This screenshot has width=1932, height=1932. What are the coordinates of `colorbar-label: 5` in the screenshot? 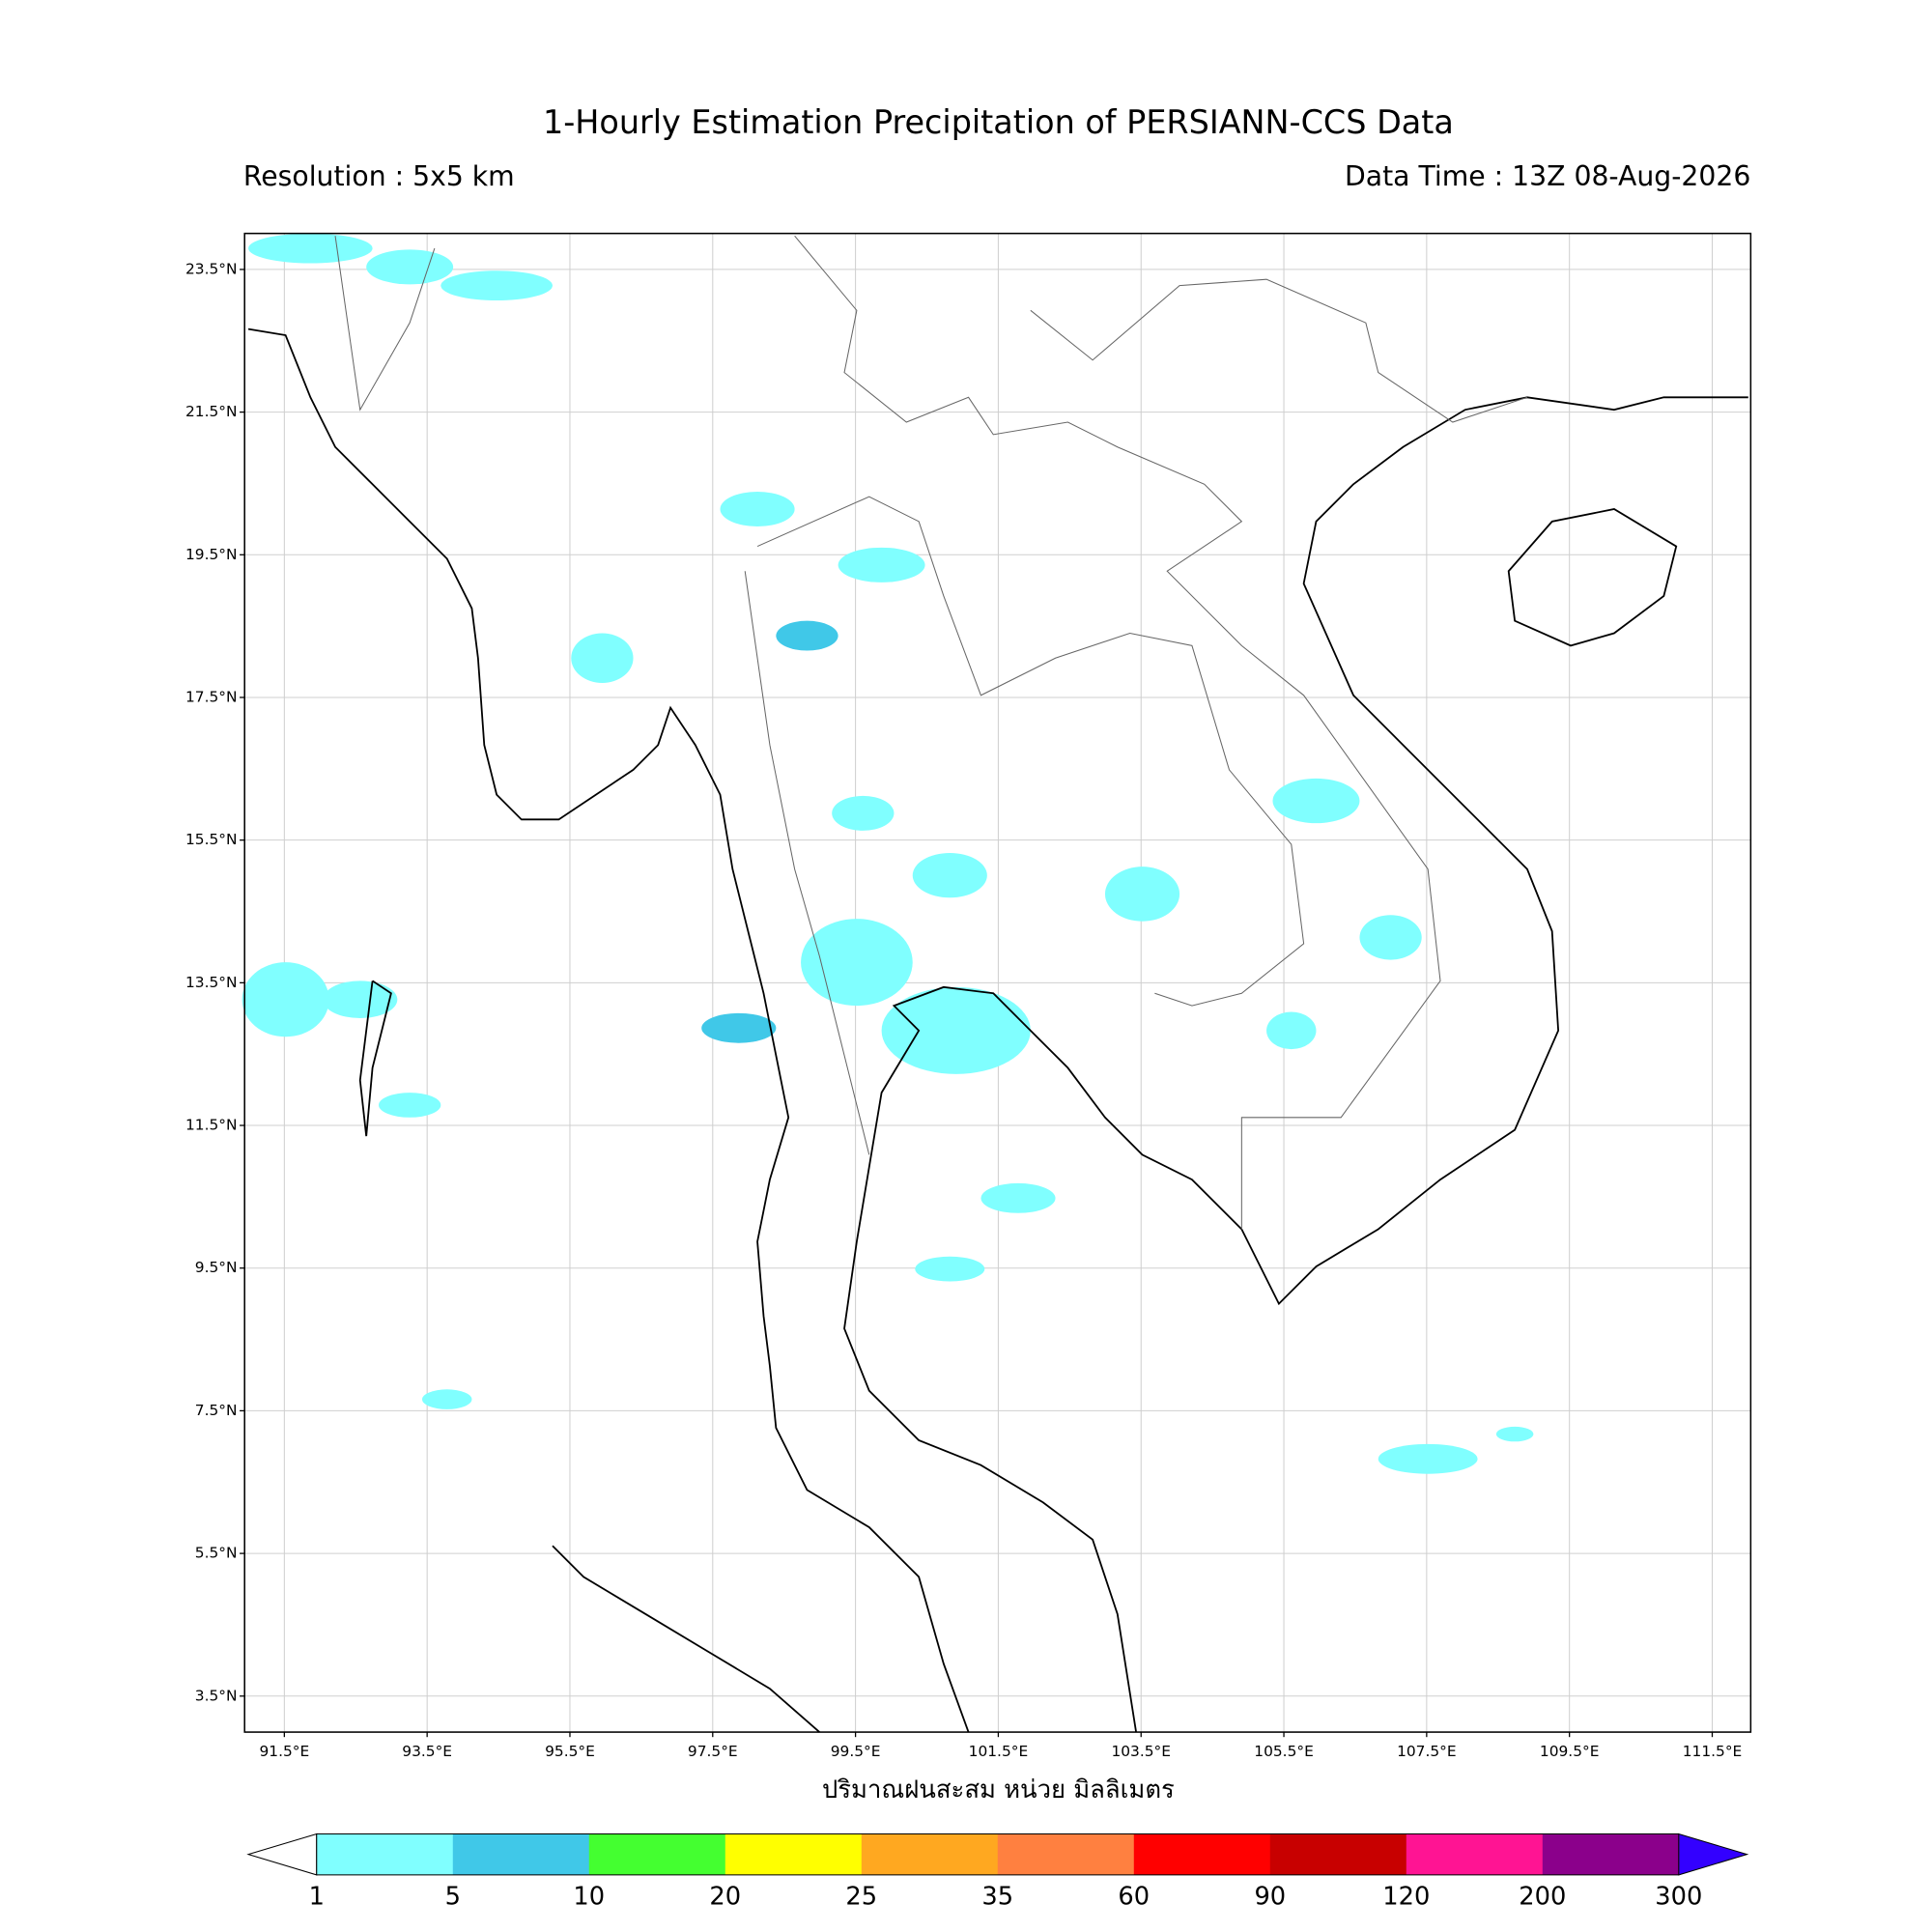 It's located at (453, 1897).